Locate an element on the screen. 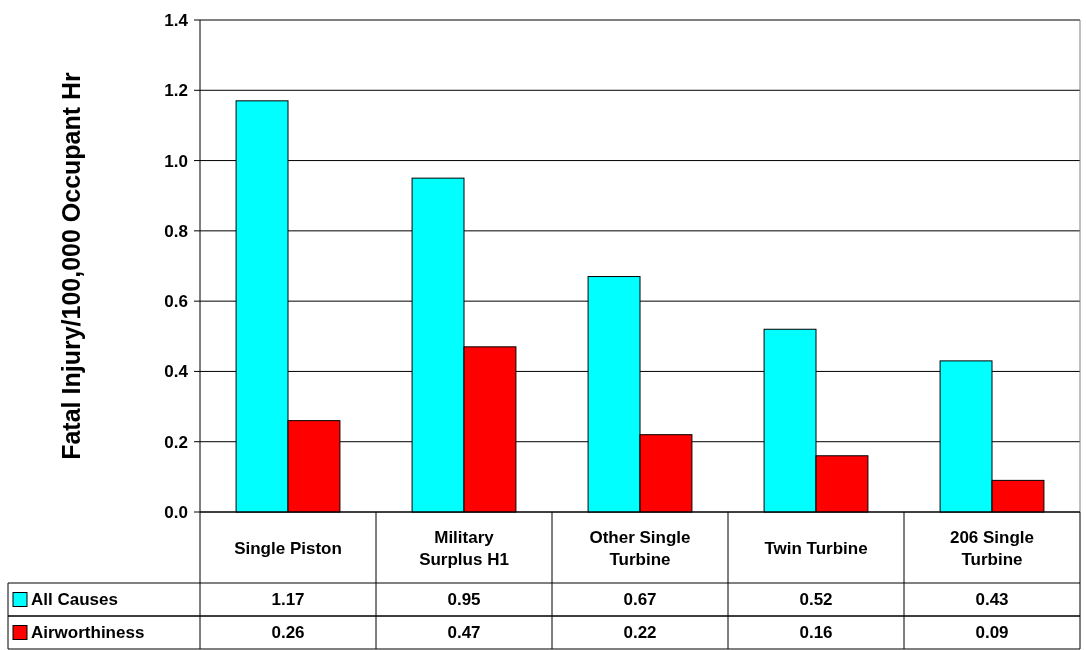  y-tick-label: 0.6 is located at coordinates (176, 302).